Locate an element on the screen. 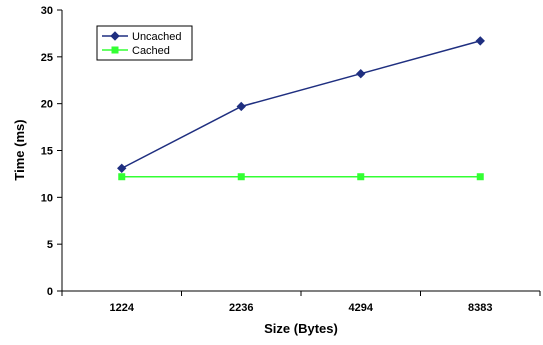 The width and height of the screenshot is (543, 345). y-tick-label: 20 is located at coordinates (47, 105).